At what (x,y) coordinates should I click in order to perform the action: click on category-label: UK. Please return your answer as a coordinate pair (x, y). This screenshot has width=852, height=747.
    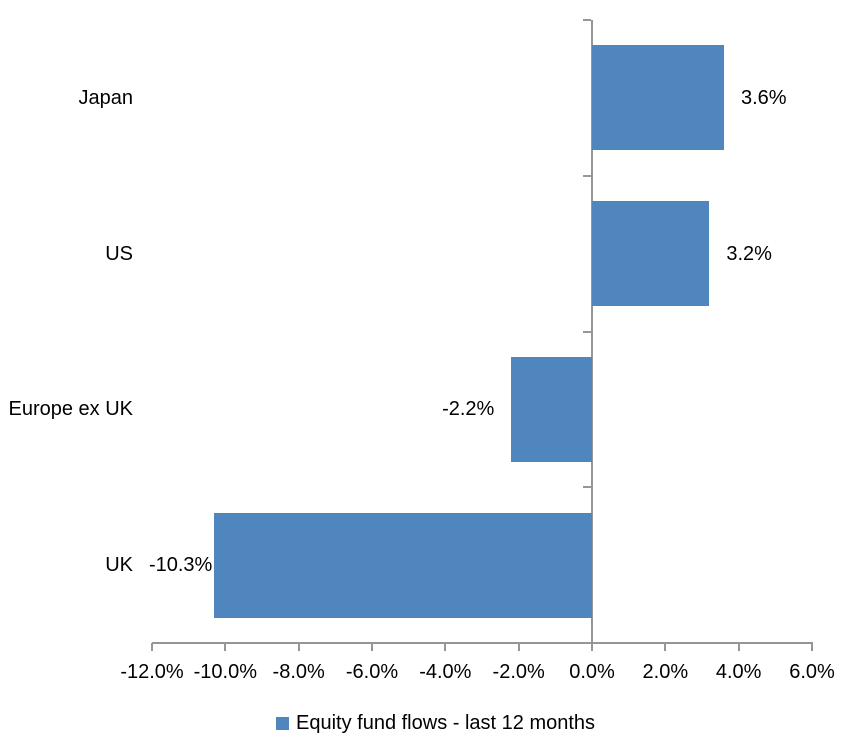
    Looking at the image, I should click on (119, 565).